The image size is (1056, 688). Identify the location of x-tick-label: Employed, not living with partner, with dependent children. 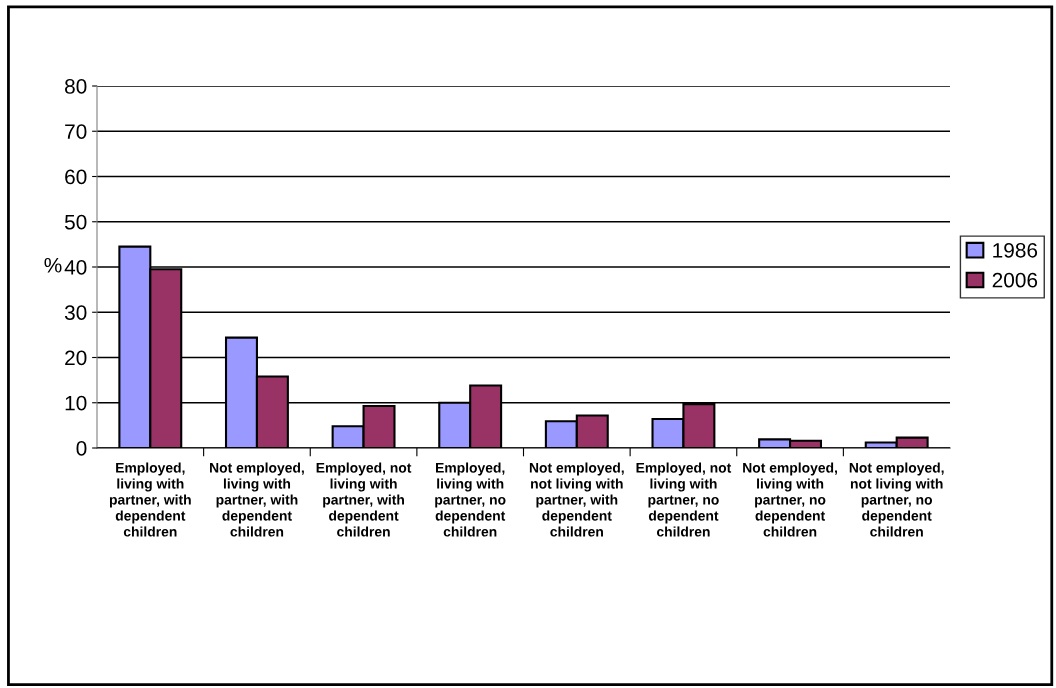
(364, 499).